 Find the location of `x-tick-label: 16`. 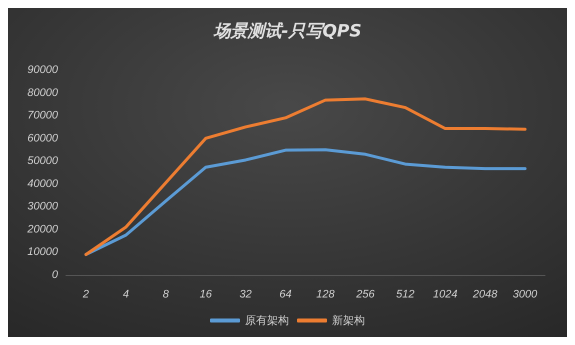

x-tick-label: 16 is located at coordinates (206, 294).